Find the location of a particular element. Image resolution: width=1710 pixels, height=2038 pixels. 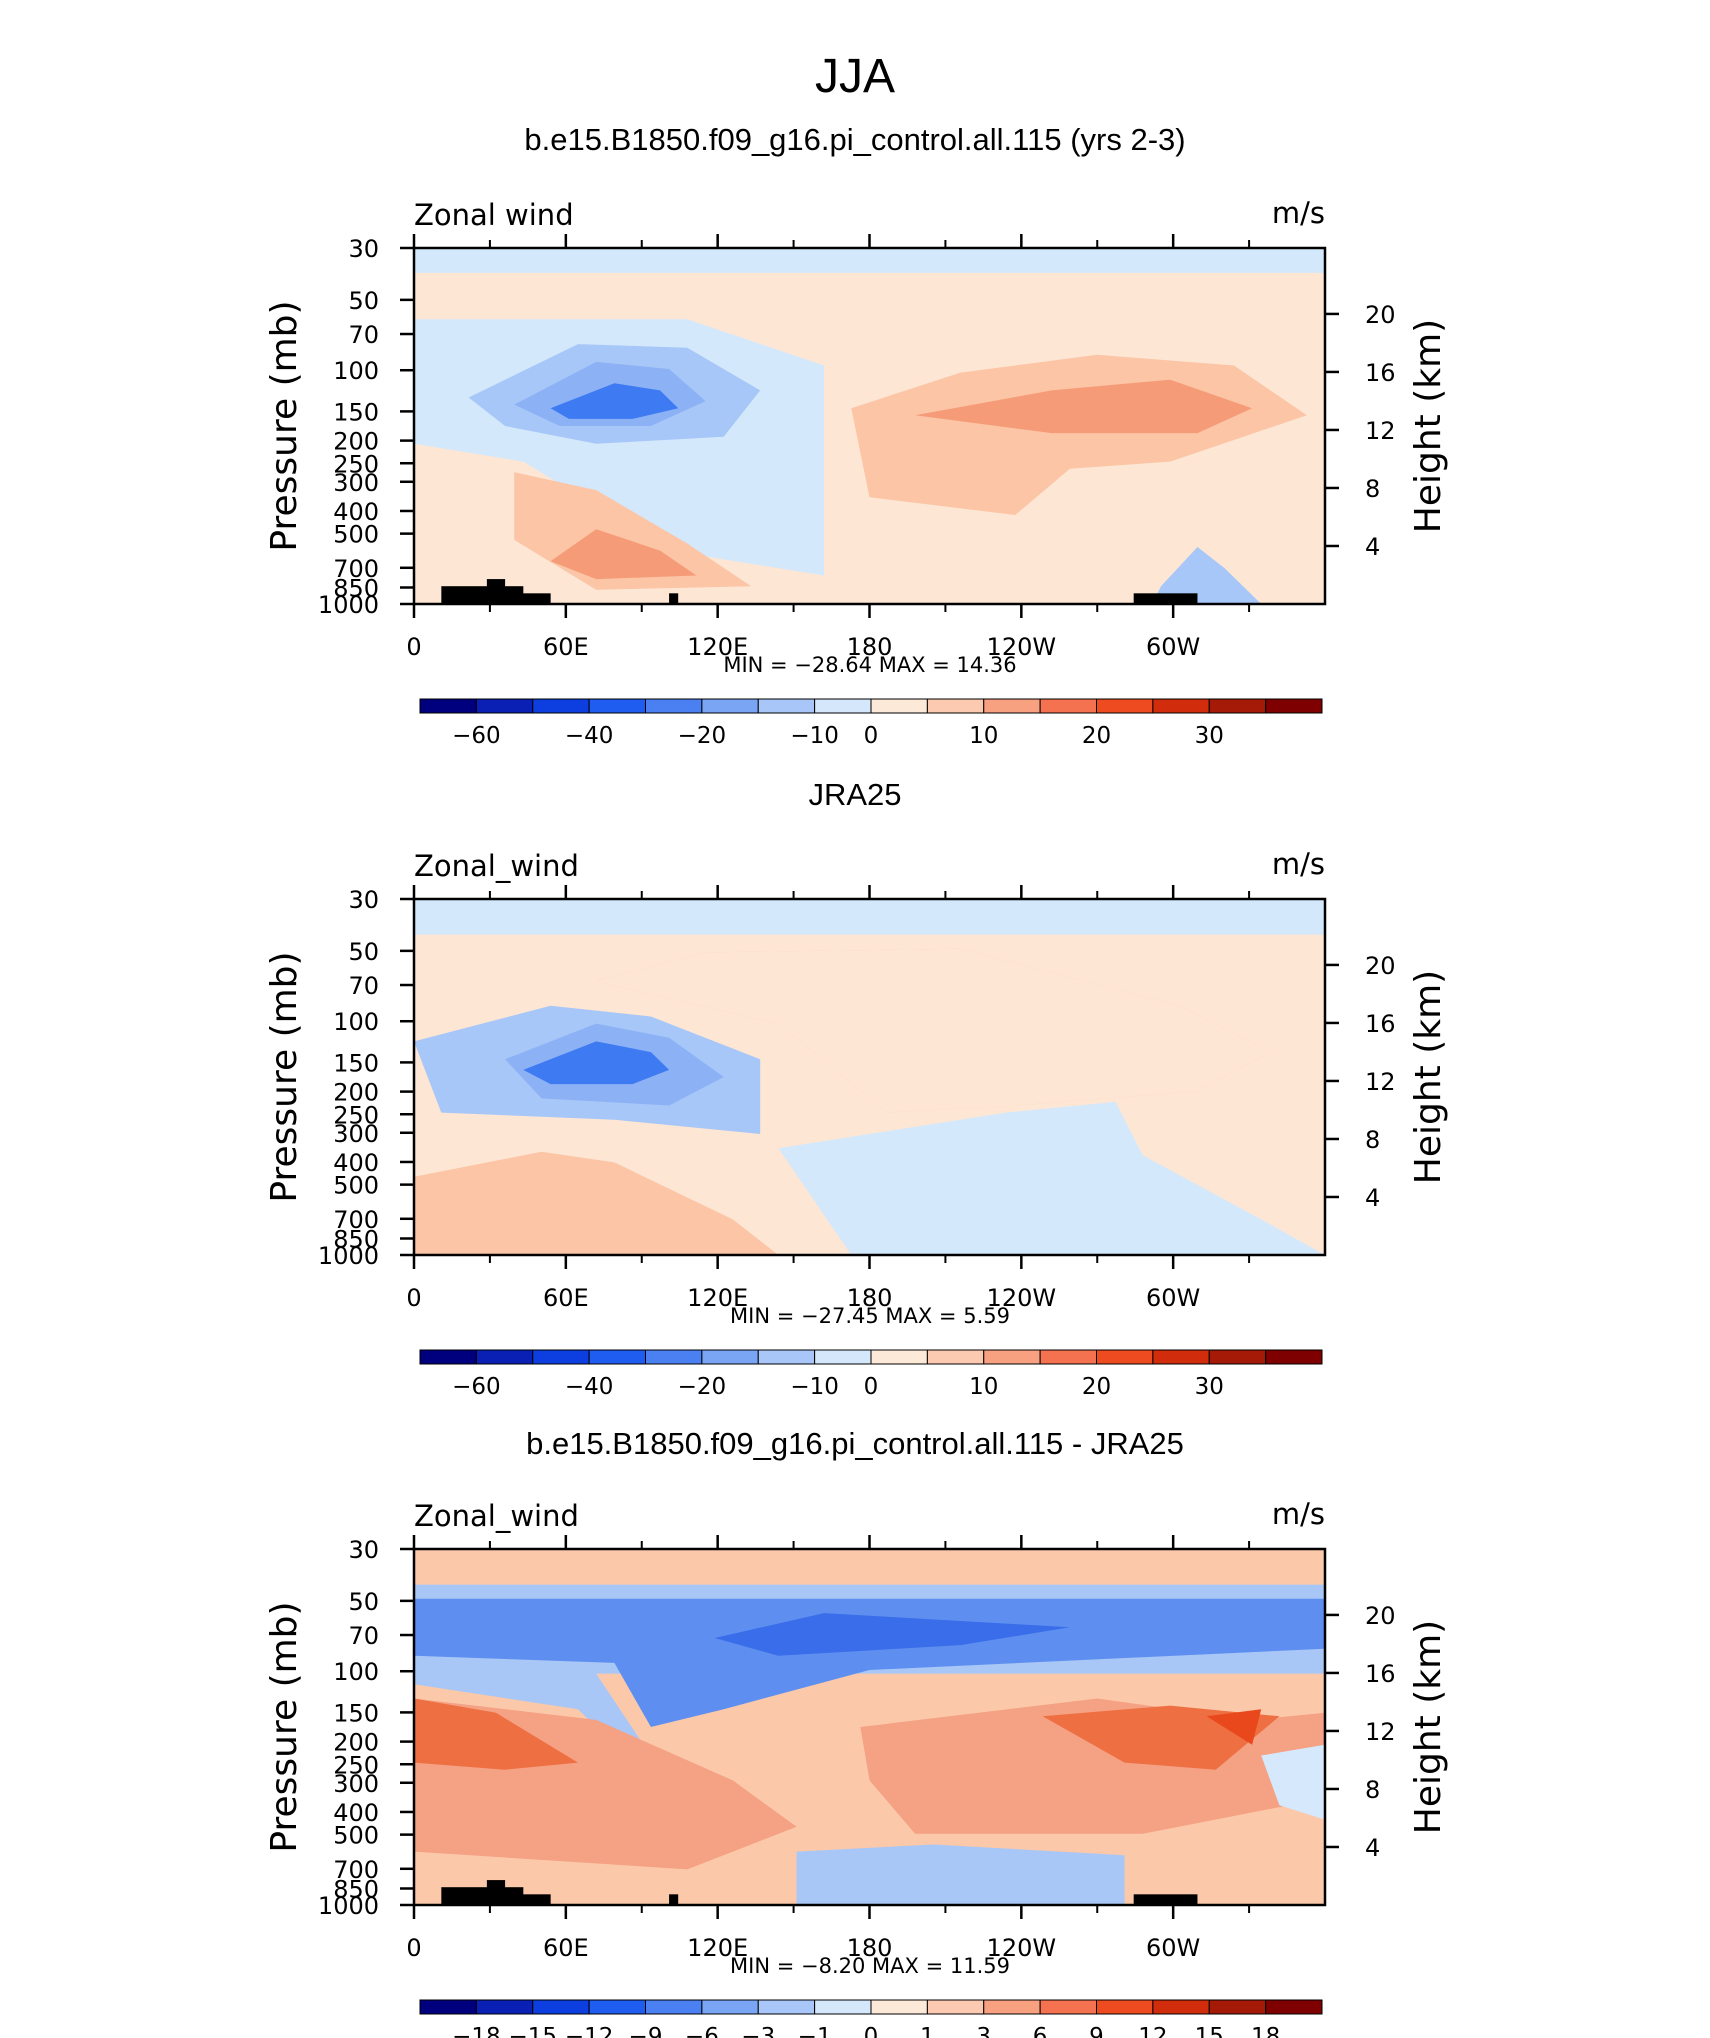

y2-axis-label: Height (km) is located at coordinates (1428, 1077).